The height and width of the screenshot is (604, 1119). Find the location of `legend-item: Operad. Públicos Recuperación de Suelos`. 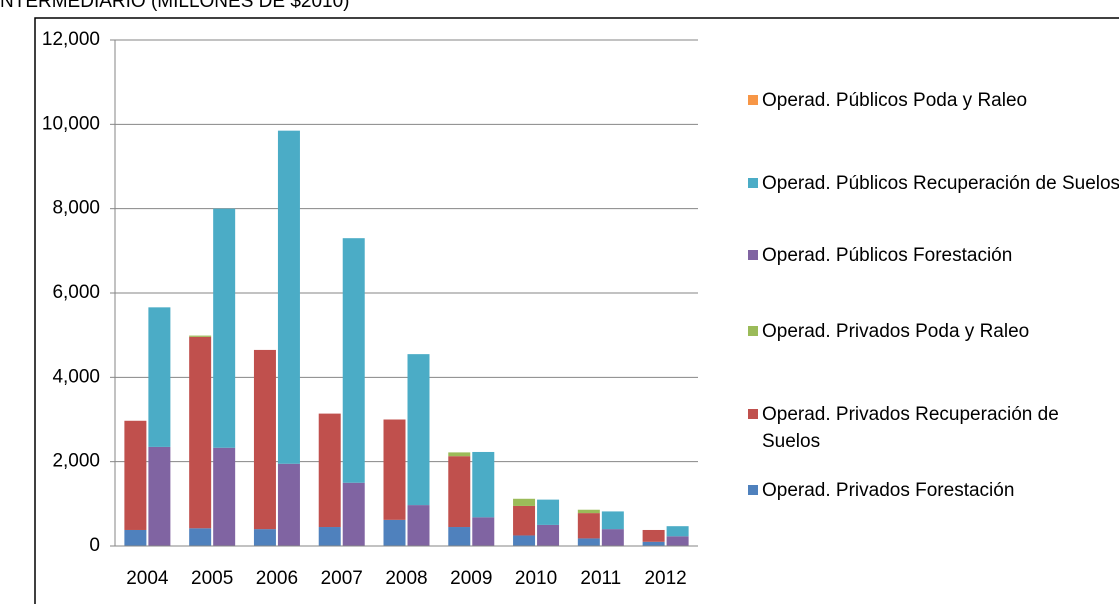

legend-item: Operad. Públicos Recuperación de Suelos is located at coordinates (933, 183).